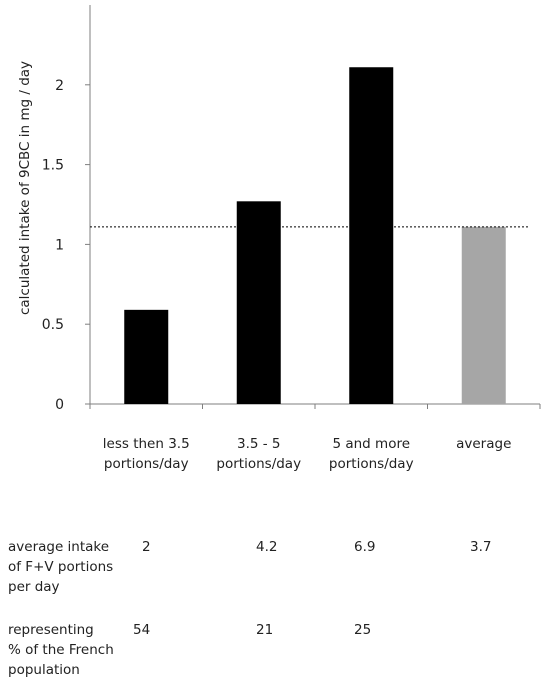 This screenshot has height=681, width=550. Describe the element at coordinates (25, 188) in the screenshot. I see `y-axis-title: calculated intake of 9CBC in mg / day` at that location.